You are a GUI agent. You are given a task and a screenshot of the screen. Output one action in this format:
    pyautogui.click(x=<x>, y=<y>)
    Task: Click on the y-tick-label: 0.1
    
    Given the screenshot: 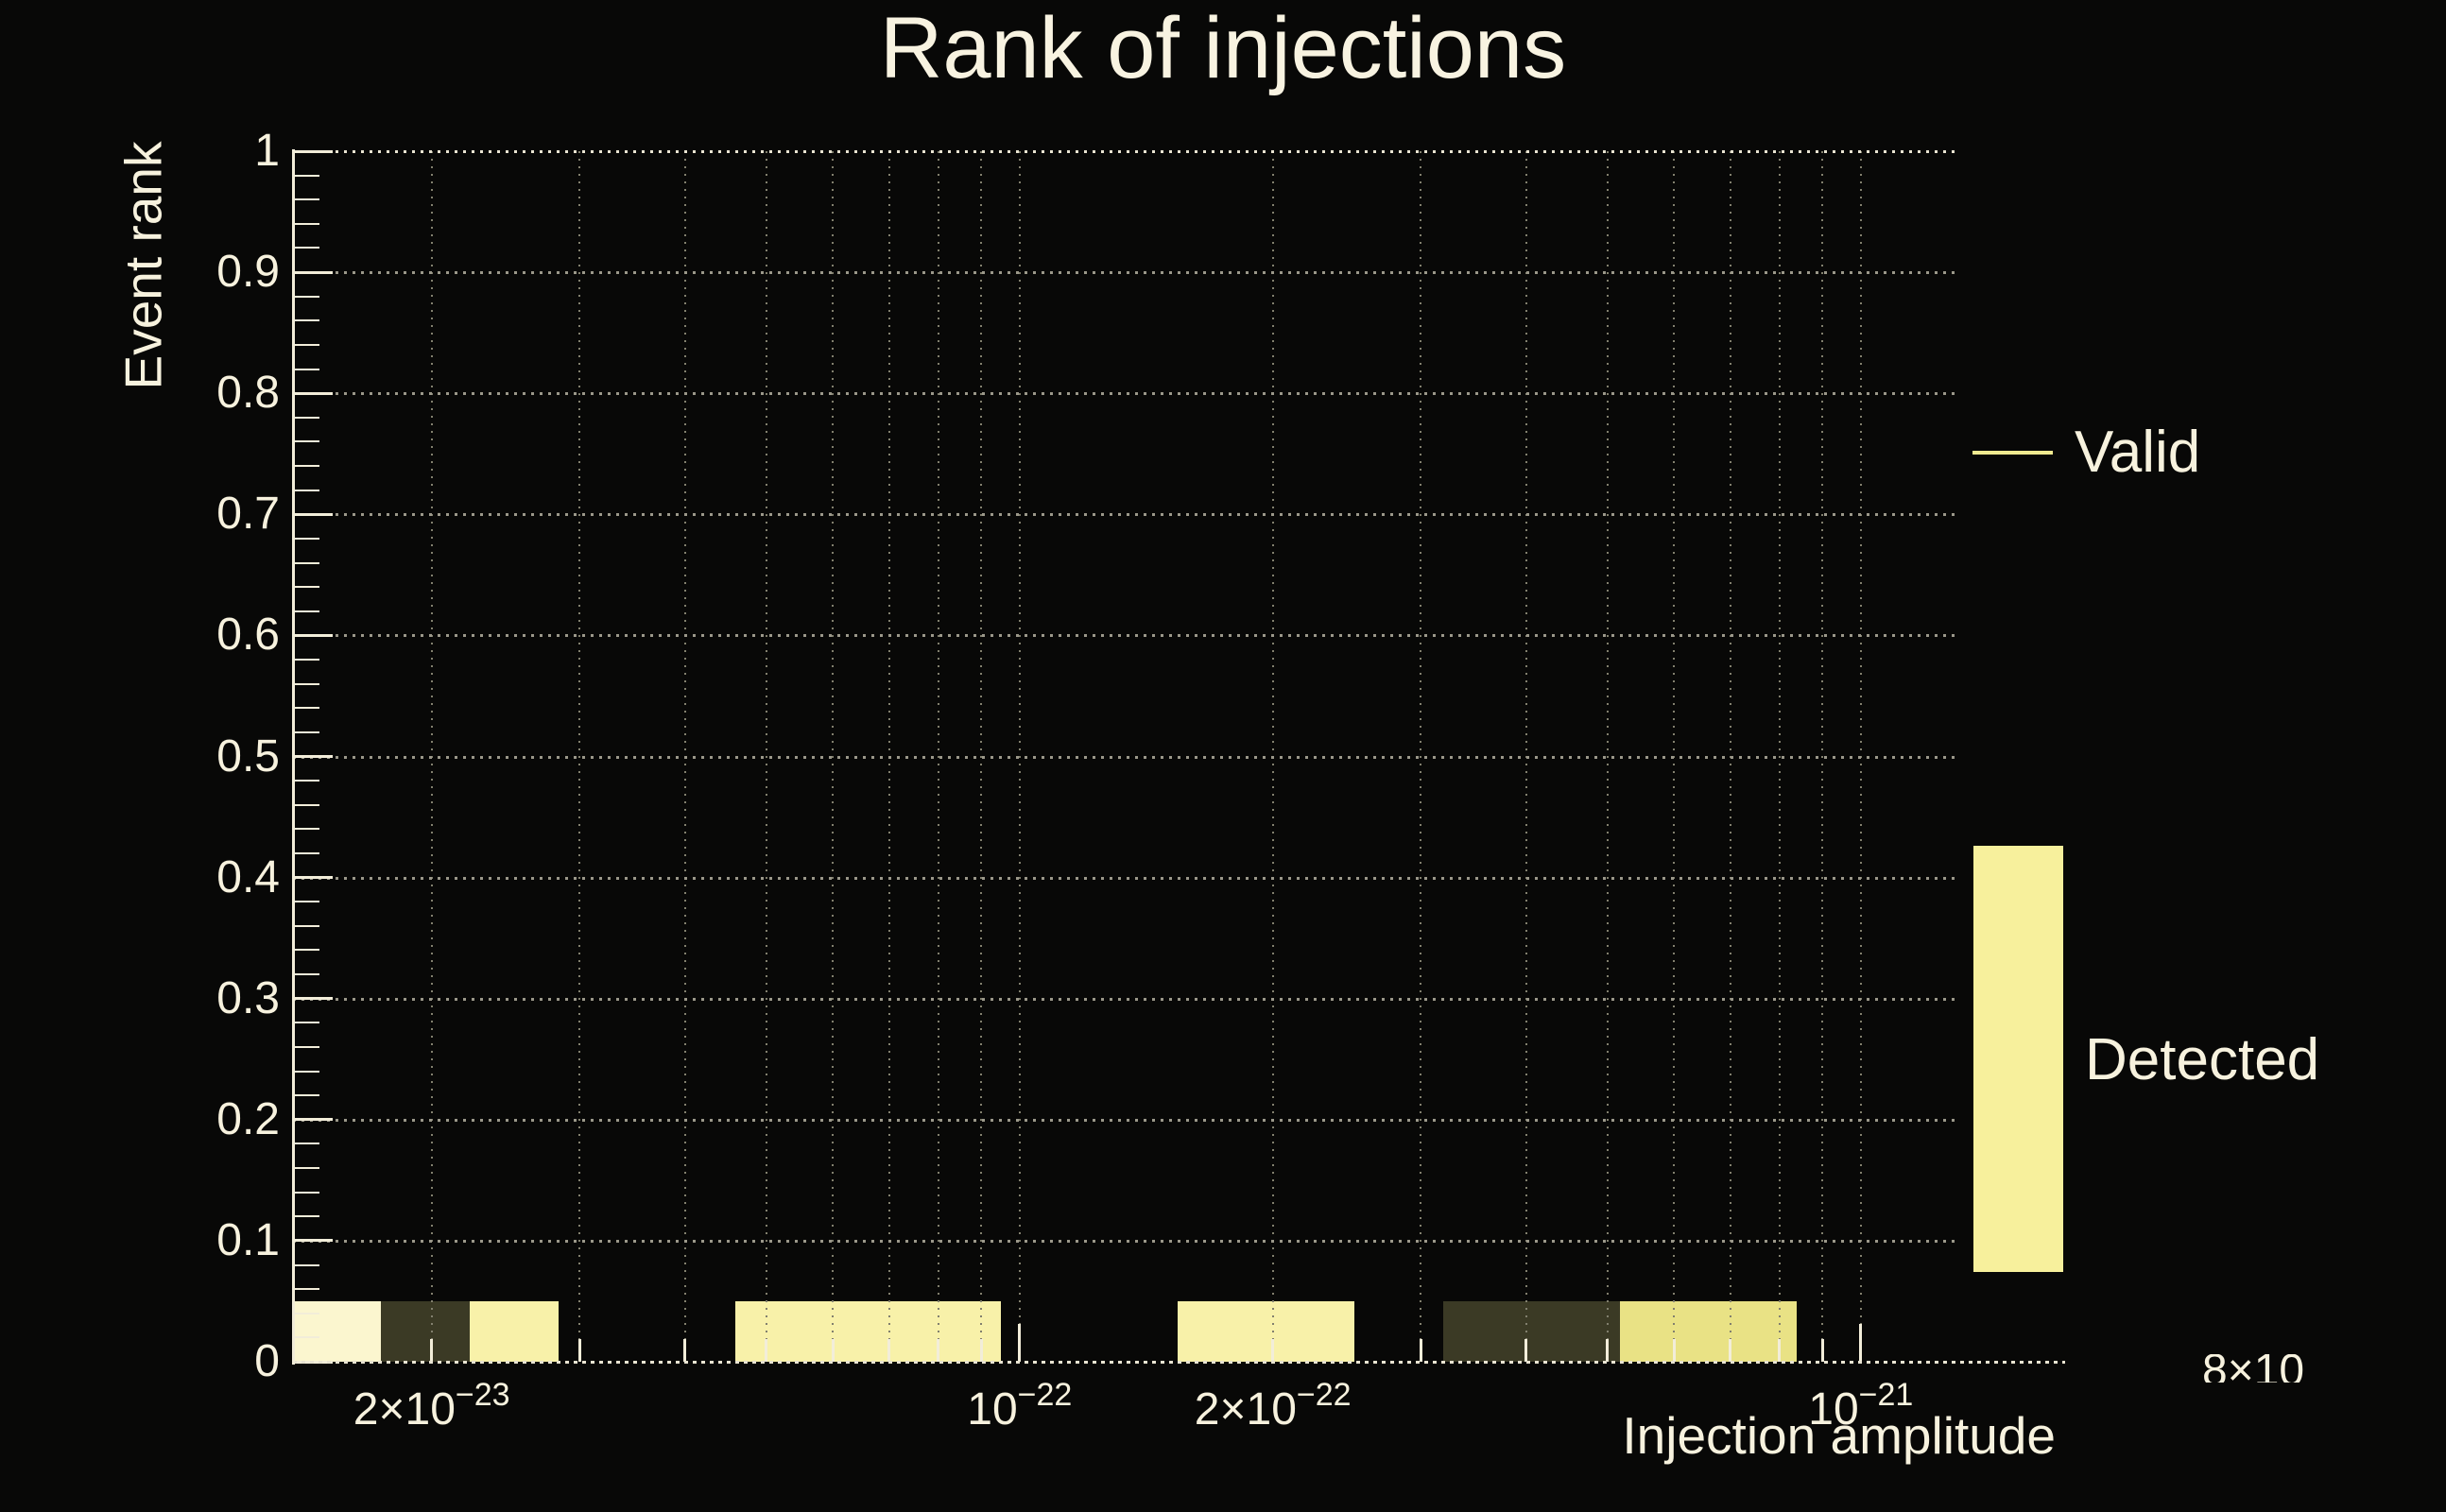 What is the action you would take?
    pyautogui.click(x=248, y=1239)
    